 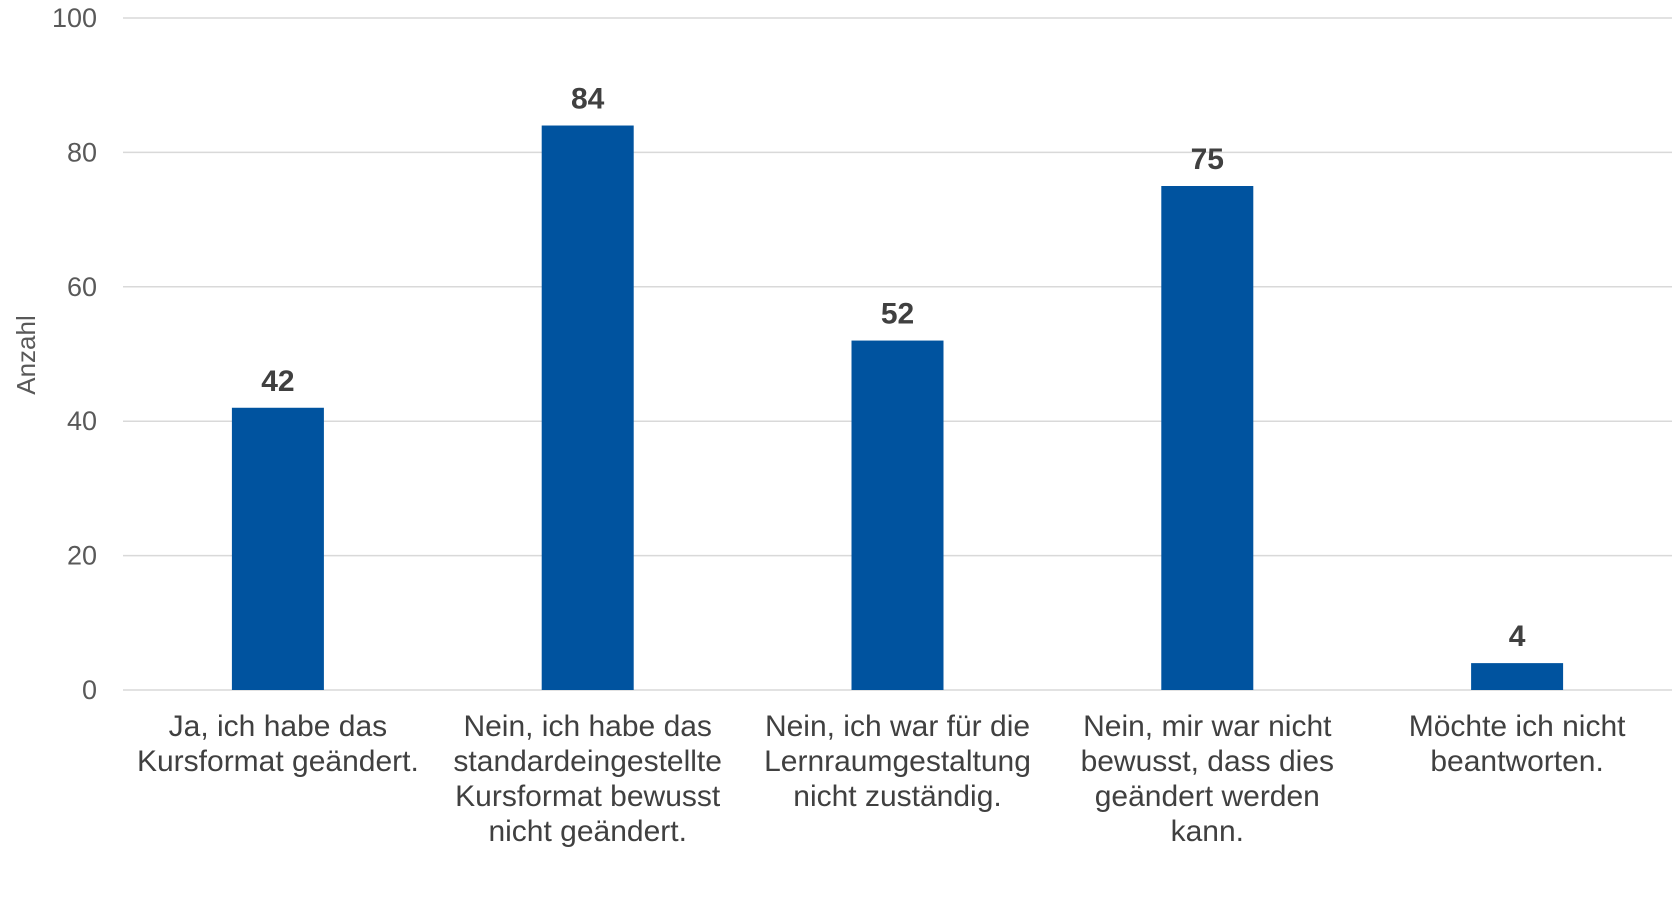 What do you see at coordinates (89, 690) in the screenshot?
I see `y-tick-label: 0` at bounding box center [89, 690].